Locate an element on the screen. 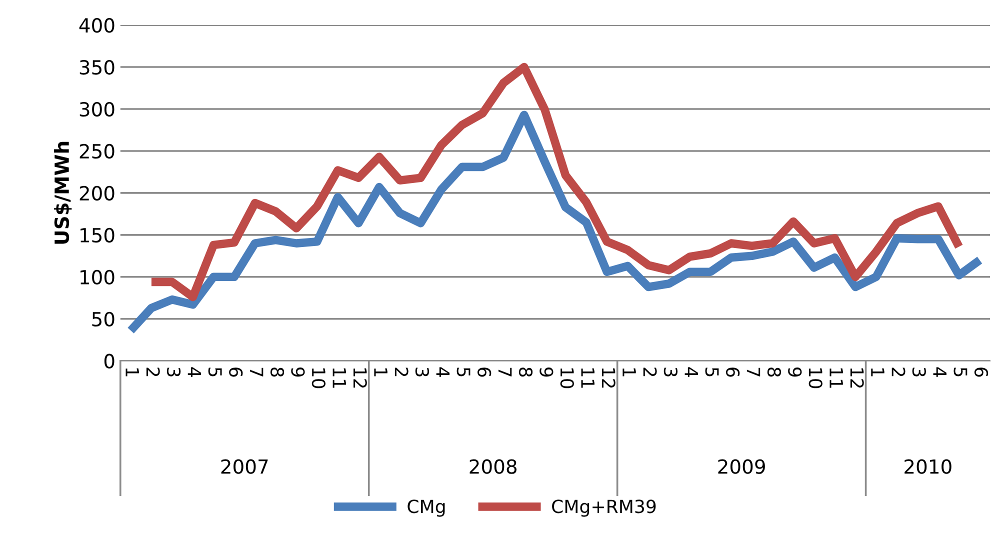 The width and height of the screenshot is (995, 533). y-tick-label: 200 is located at coordinates (97, 193).